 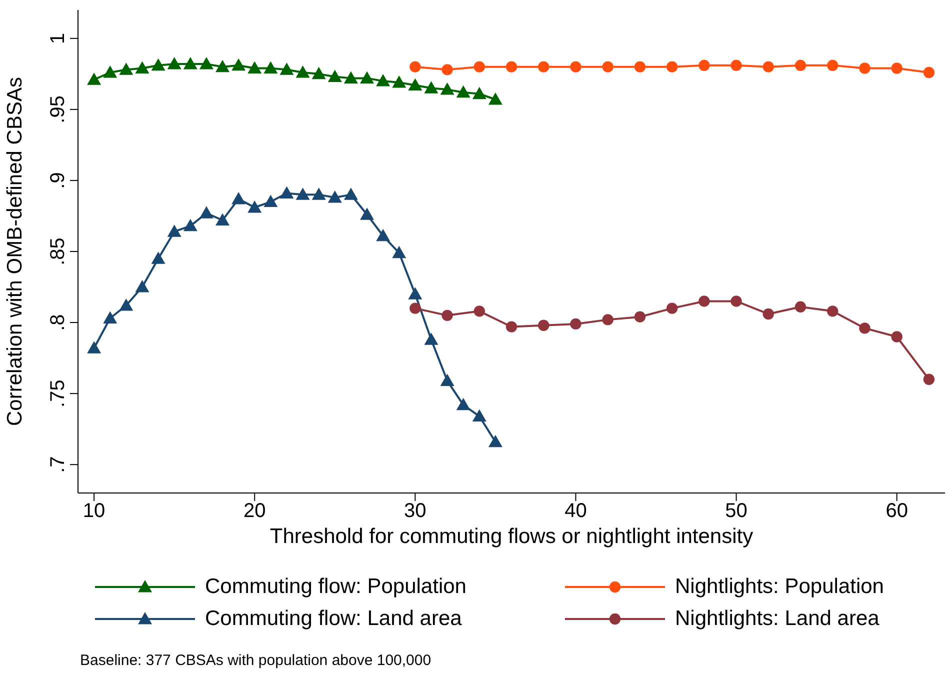 What do you see at coordinates (58, 110) in the screenshot?
I see `y-tick-label: .95` at bounding box center [58, 110].